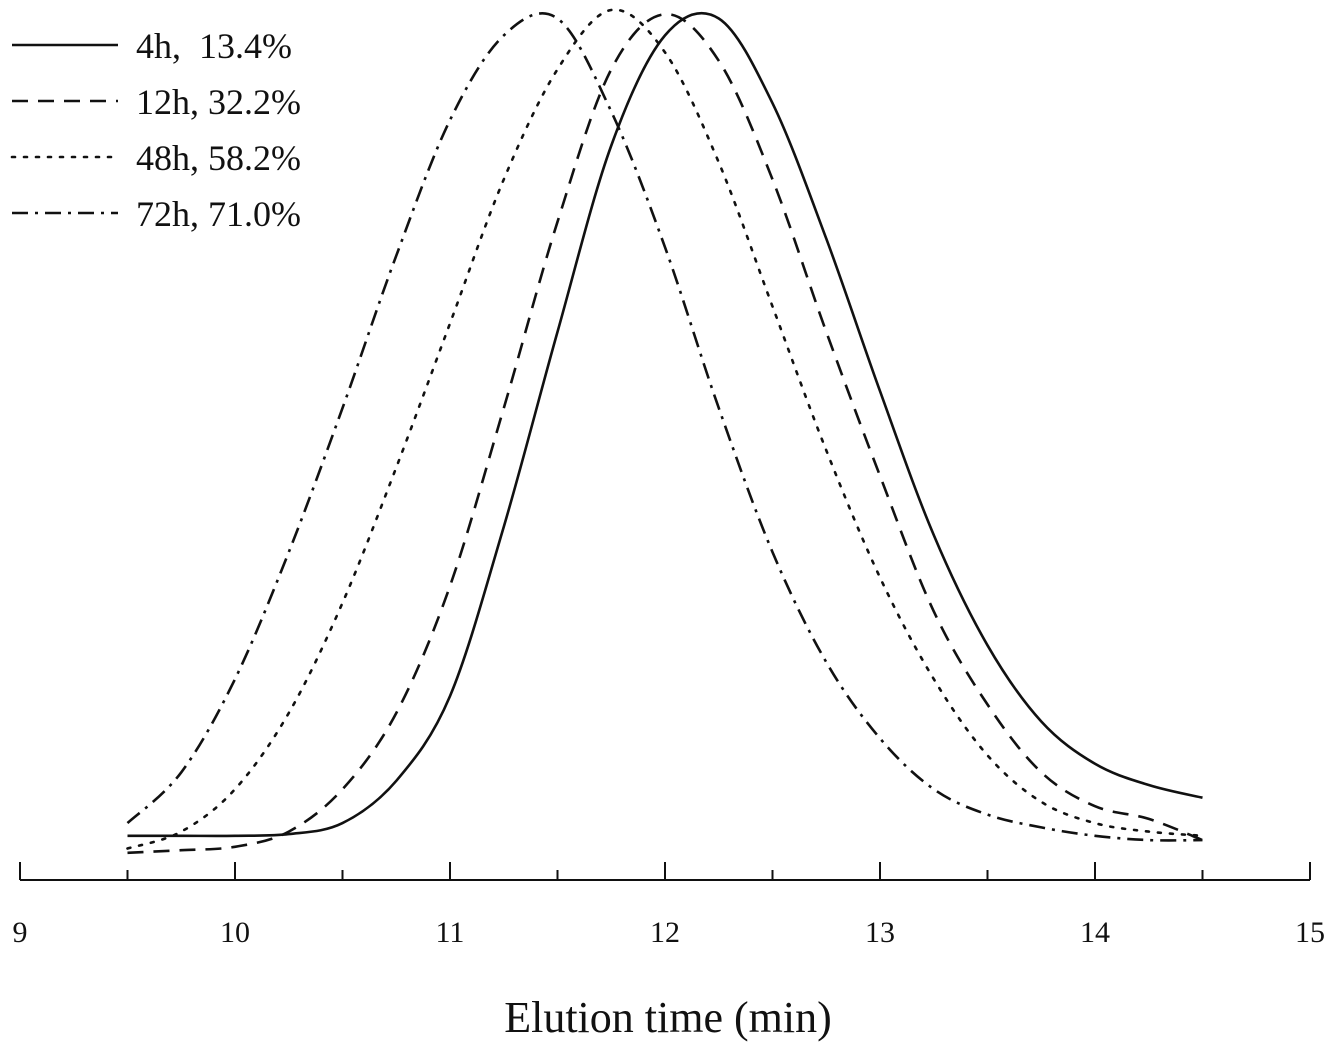 The height and width of the screenshot is (1044, 1335). Describe the element at coordinates (218, 214) in the screenshot. I see `legend-label-4: 72h, 71.0%` at that location.